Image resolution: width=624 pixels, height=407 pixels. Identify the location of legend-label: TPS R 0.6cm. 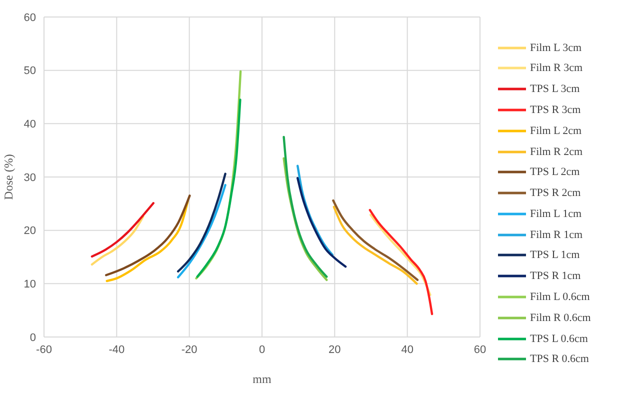
(559, 359).